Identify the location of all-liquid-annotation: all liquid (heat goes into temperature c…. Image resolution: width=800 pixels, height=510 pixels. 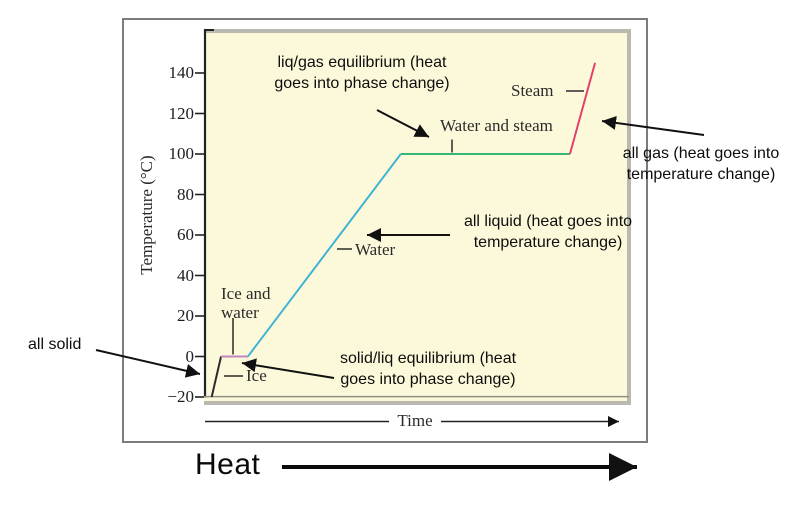
(548, 232).